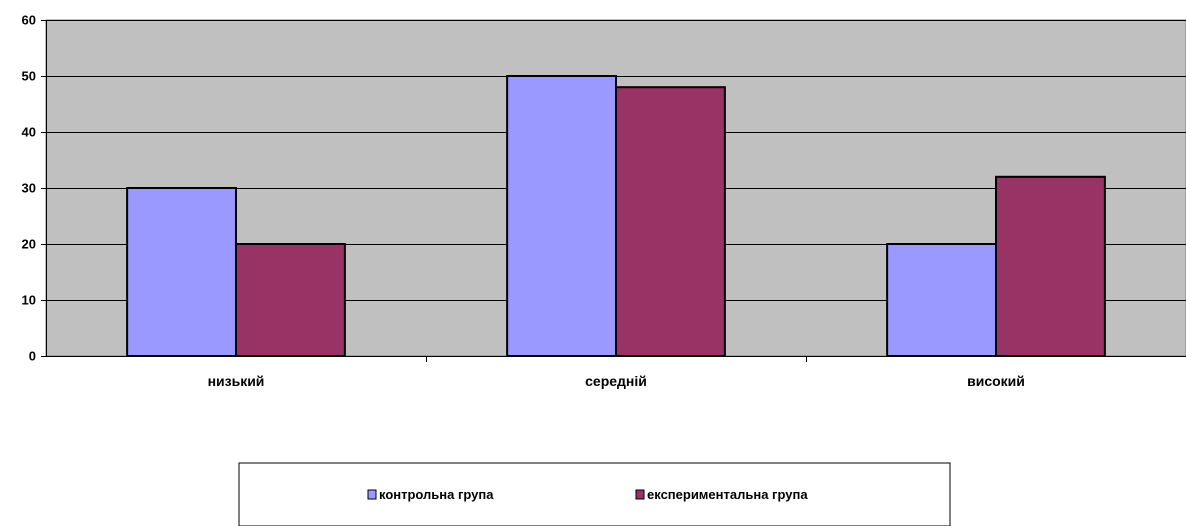 The height and width of the screenshot is (526, 1186). I want to click on legend-label: експериментальна група, so click(727, 494).